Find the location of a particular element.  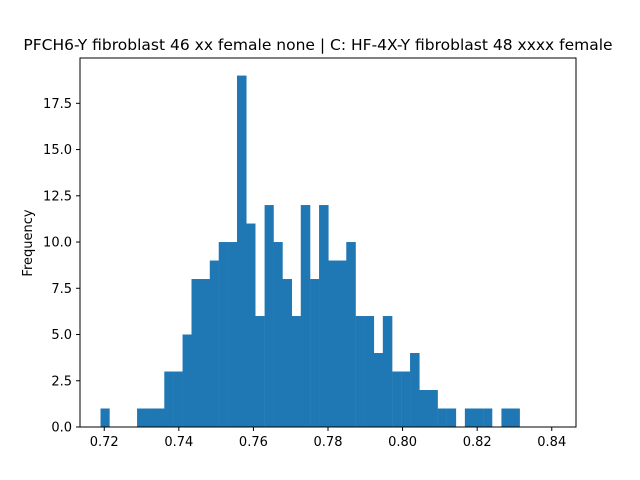

y-tick-label: 10.0 is located at coordinates (57, 243).